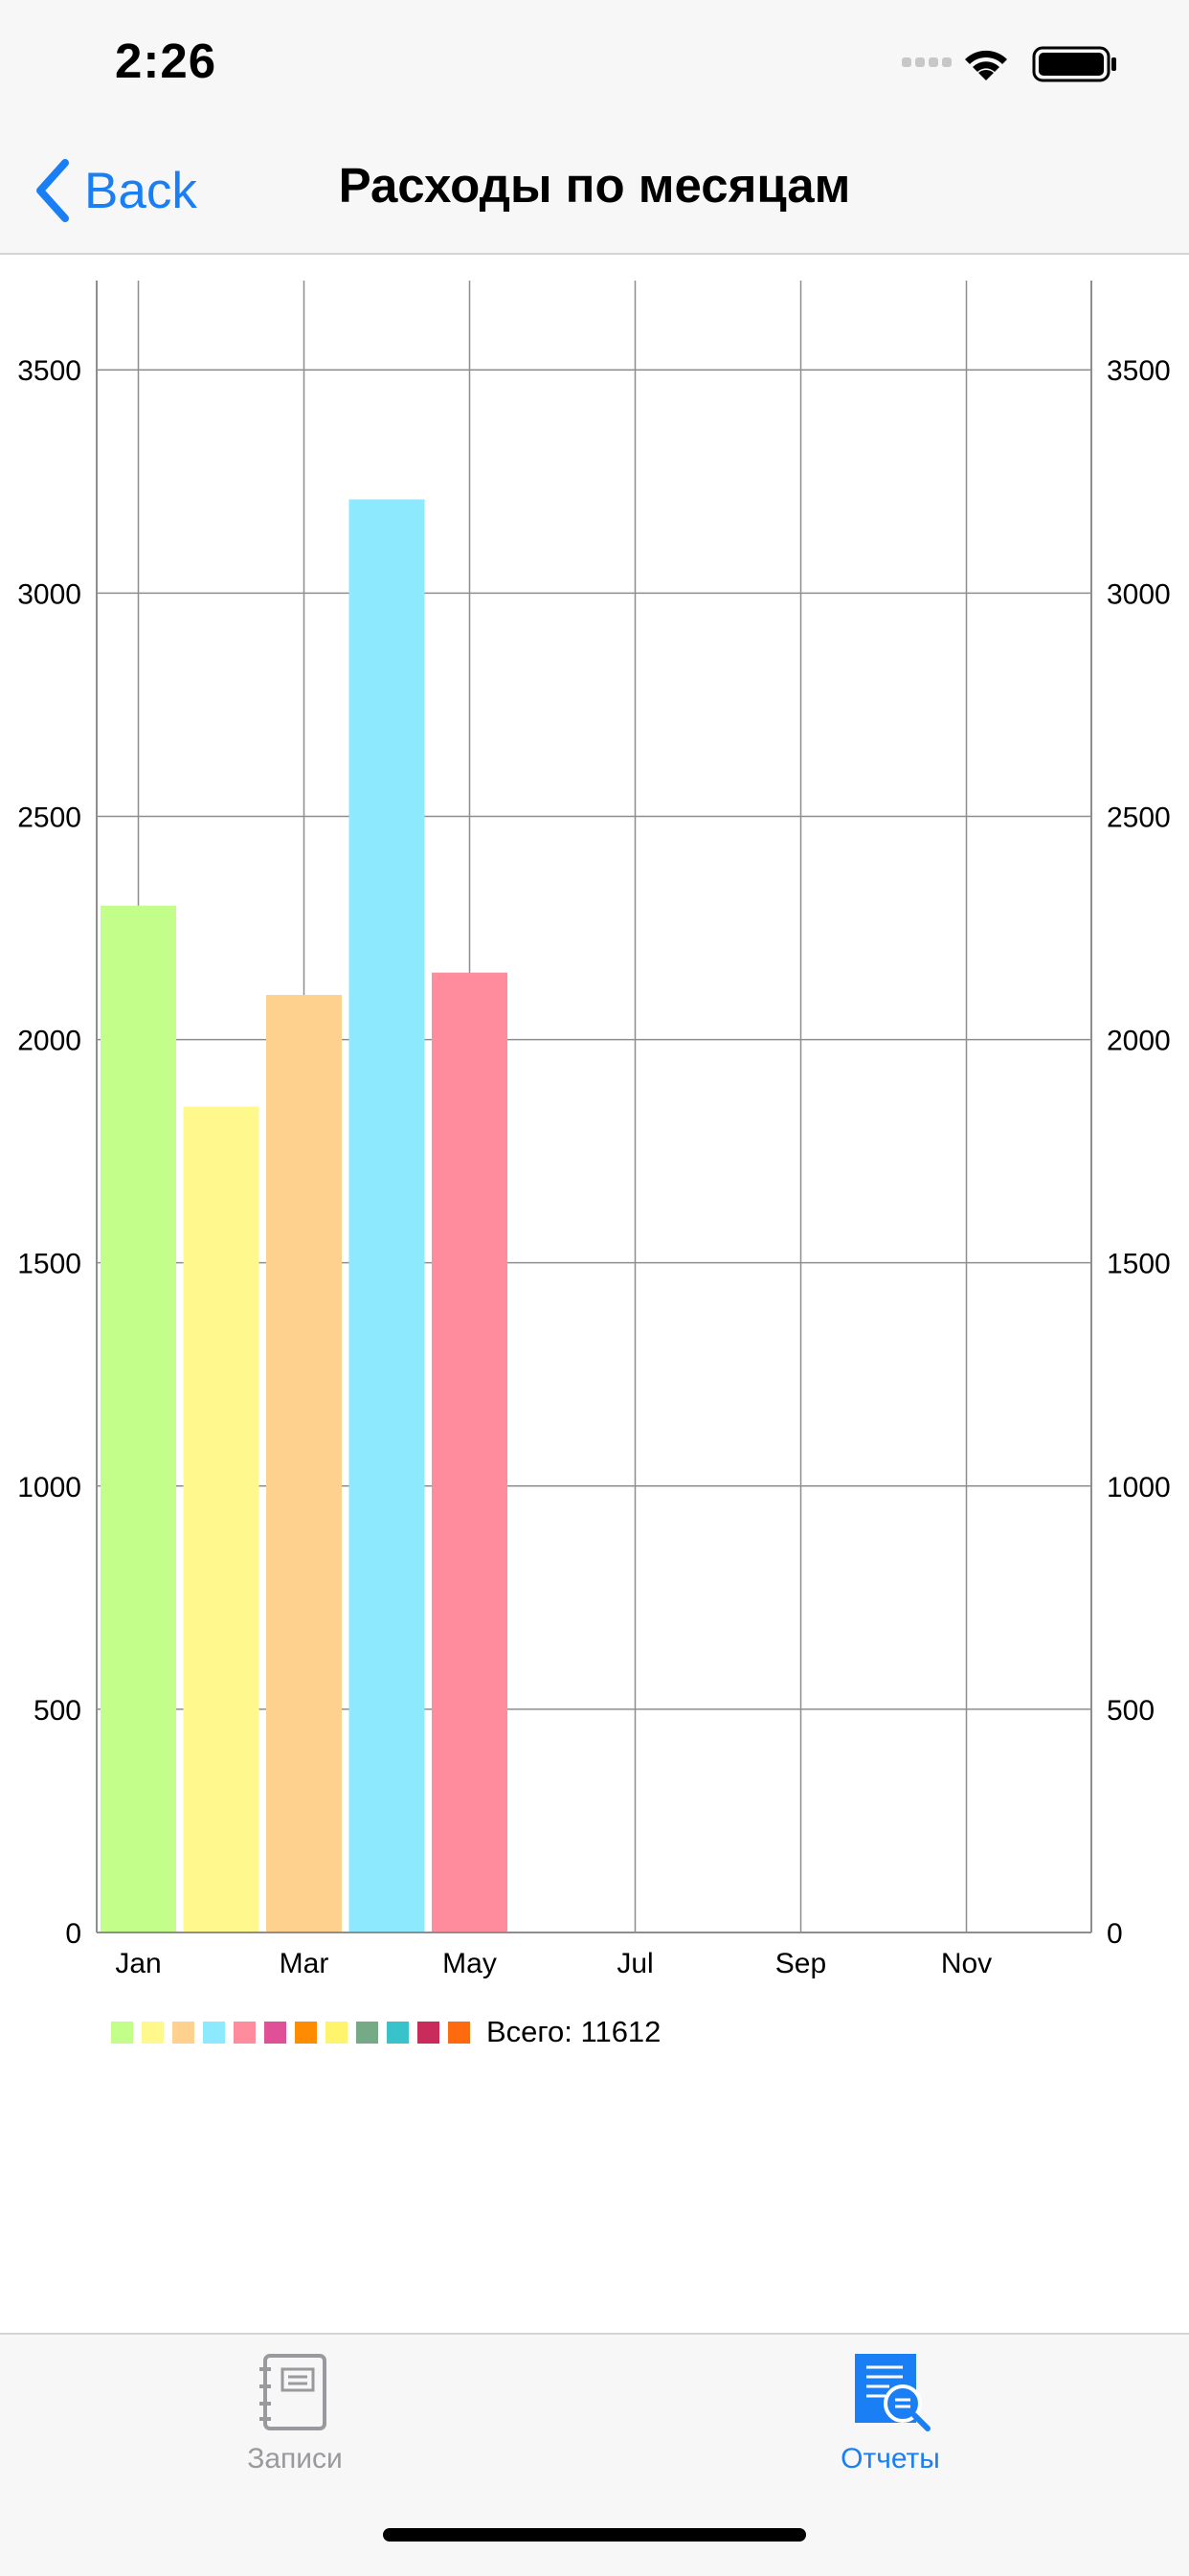 The image size is (1189, 2576). I want to click on y-tick-label-left: 1500, so click(49, 1264).